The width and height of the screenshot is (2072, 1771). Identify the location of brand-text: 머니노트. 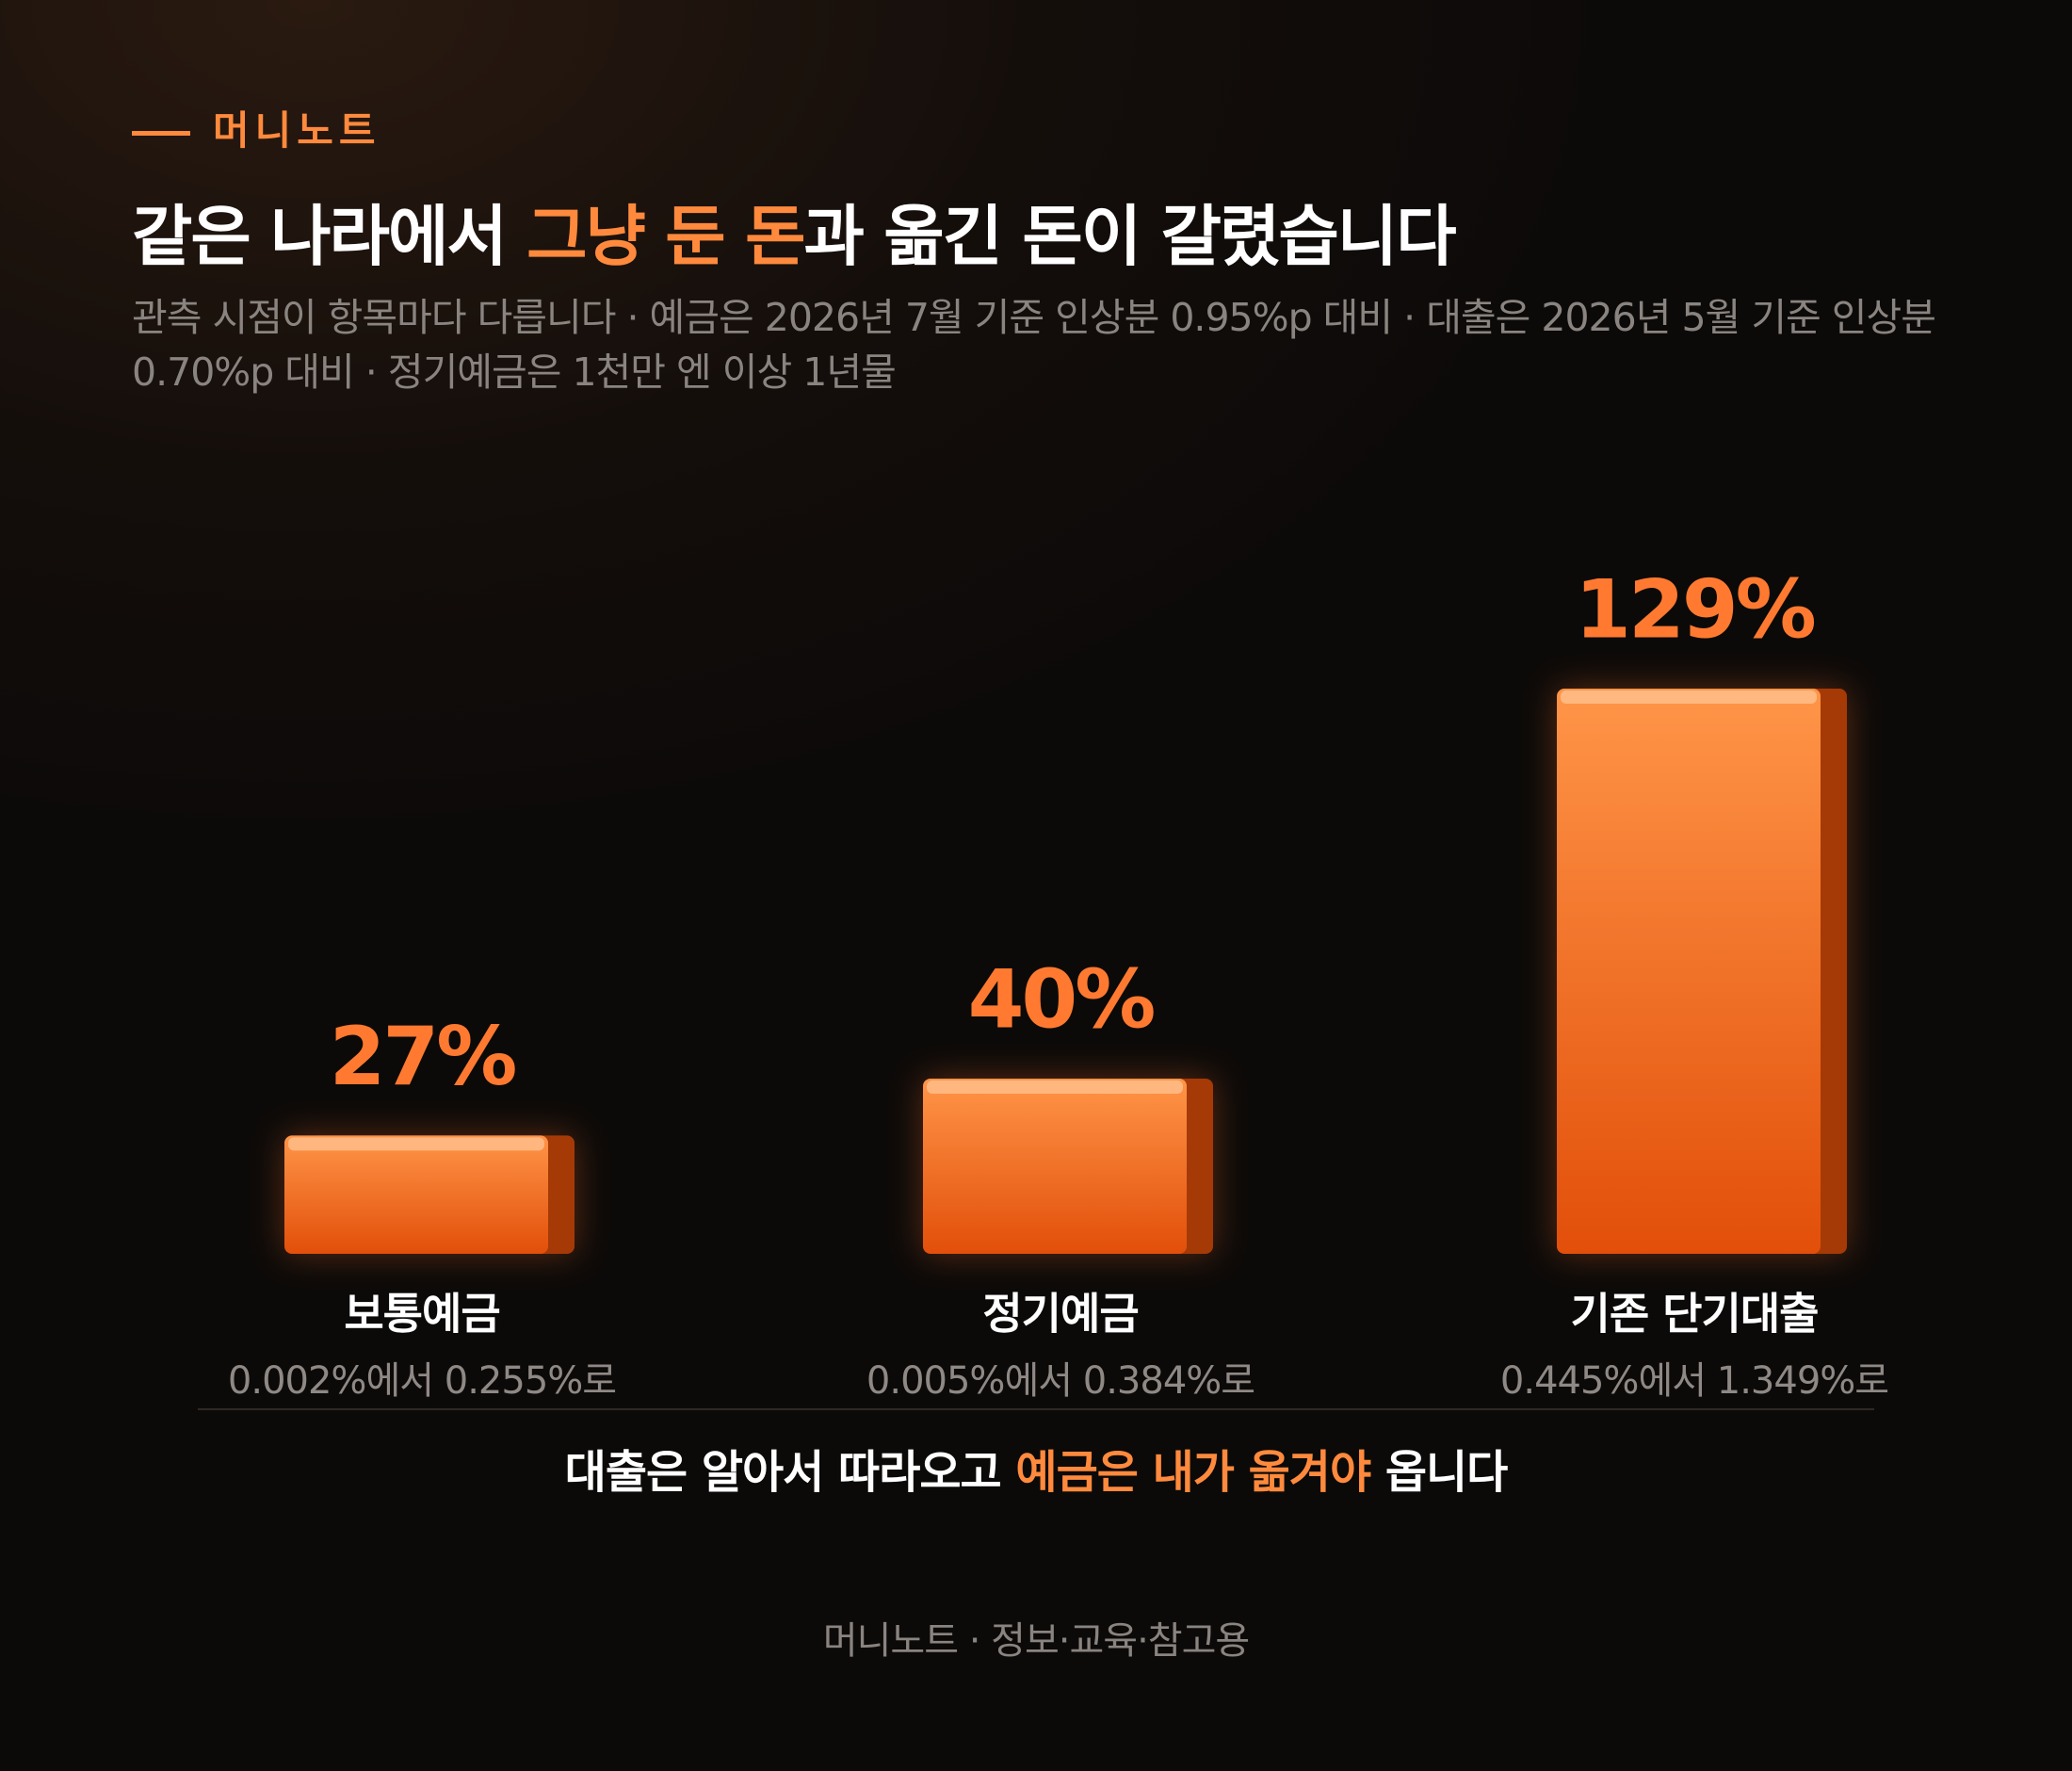
(297, 130).